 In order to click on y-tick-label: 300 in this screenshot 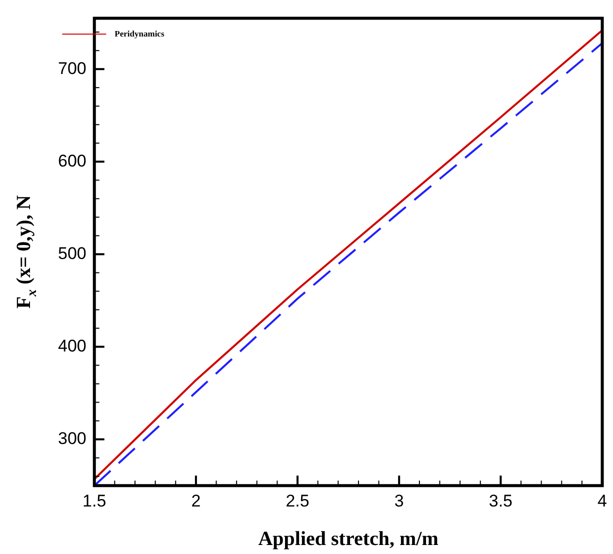, I will do `click(72, 438)`.